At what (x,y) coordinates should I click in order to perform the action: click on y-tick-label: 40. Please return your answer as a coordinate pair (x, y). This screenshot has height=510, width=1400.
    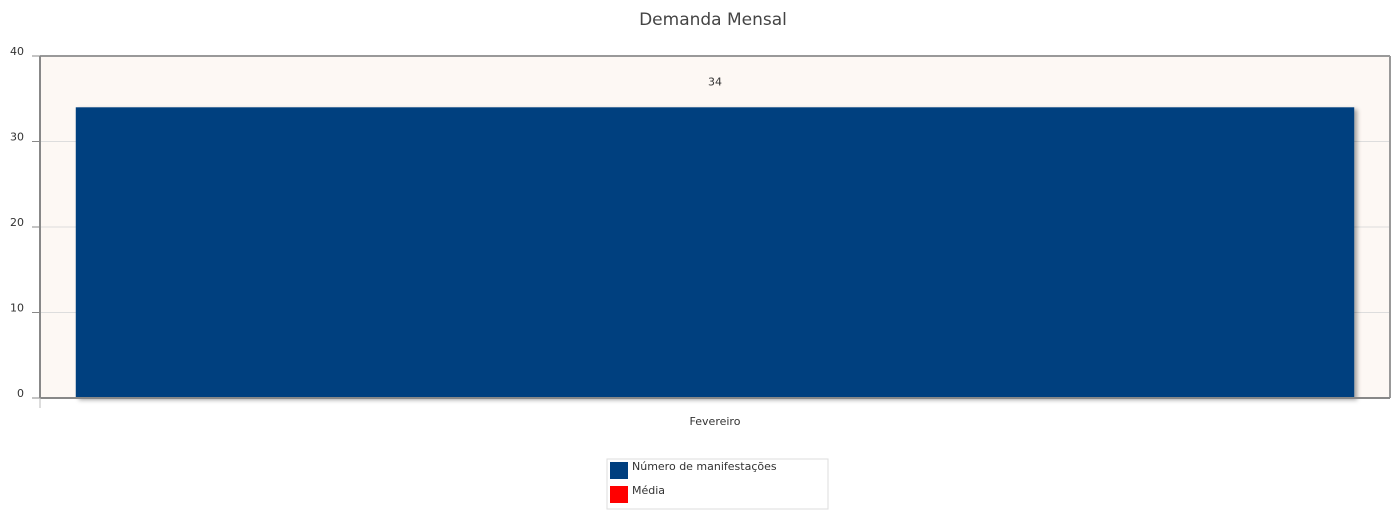
    Looking at the image, I should click on (17, 51).